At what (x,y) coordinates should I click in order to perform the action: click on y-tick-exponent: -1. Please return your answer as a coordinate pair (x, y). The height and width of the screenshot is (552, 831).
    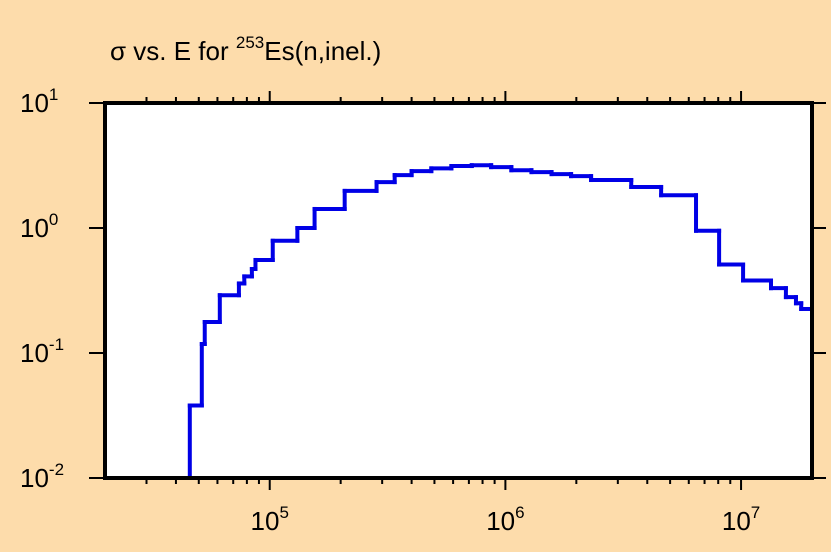
    Looking at the image, I should click on (56, 344).